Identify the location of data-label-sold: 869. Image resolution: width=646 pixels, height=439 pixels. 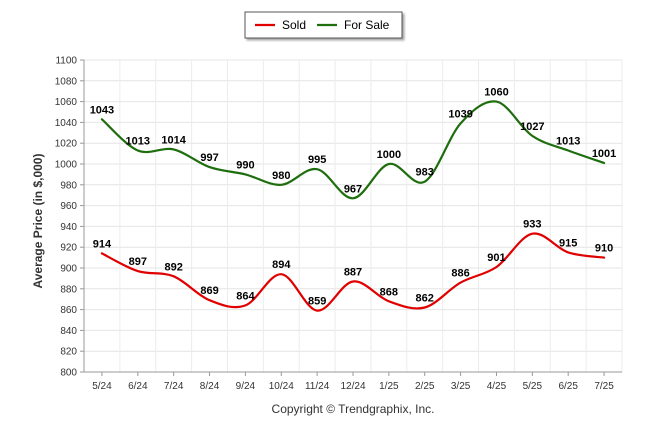
(209, 291).